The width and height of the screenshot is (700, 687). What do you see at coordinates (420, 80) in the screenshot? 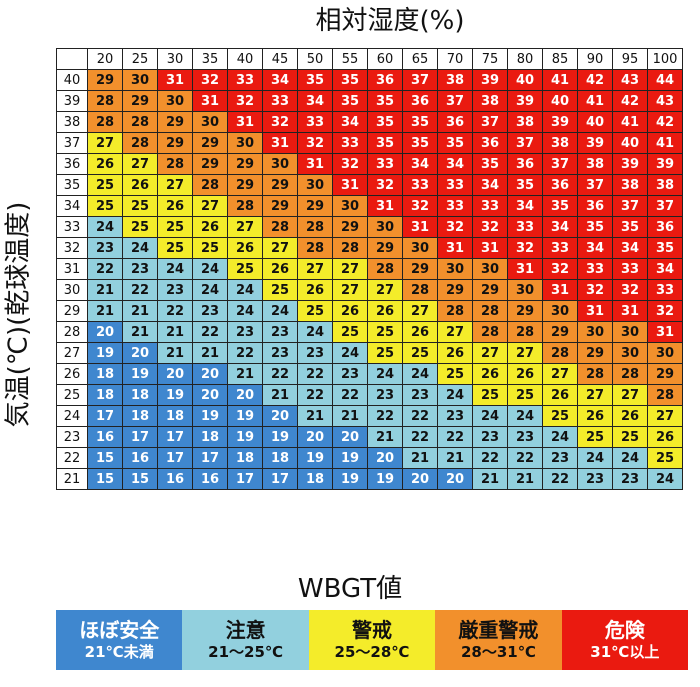
I see `heatmap-cell: 37` at bounding box center [420, 80].